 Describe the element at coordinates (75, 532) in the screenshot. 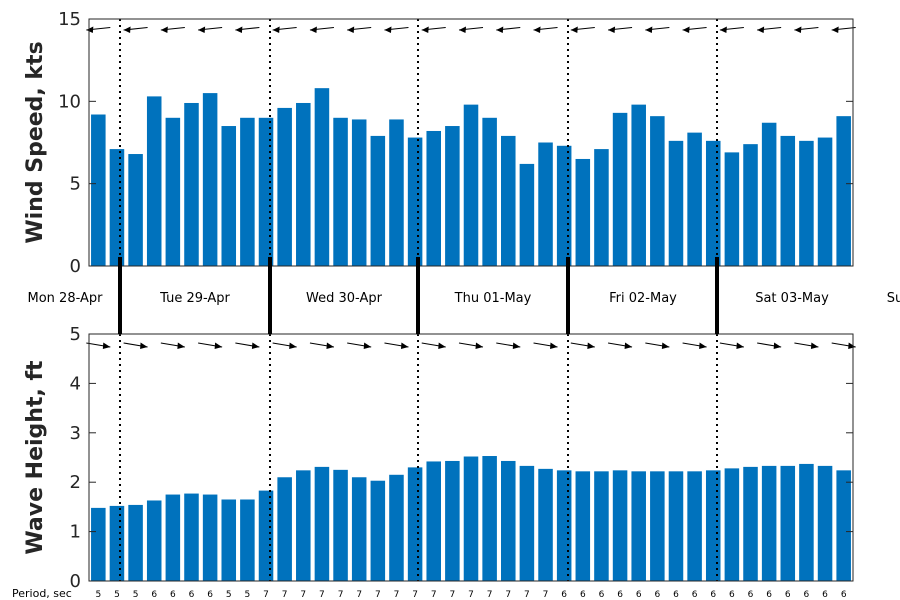

I see `wave-y-tick-label: 1` at that location.